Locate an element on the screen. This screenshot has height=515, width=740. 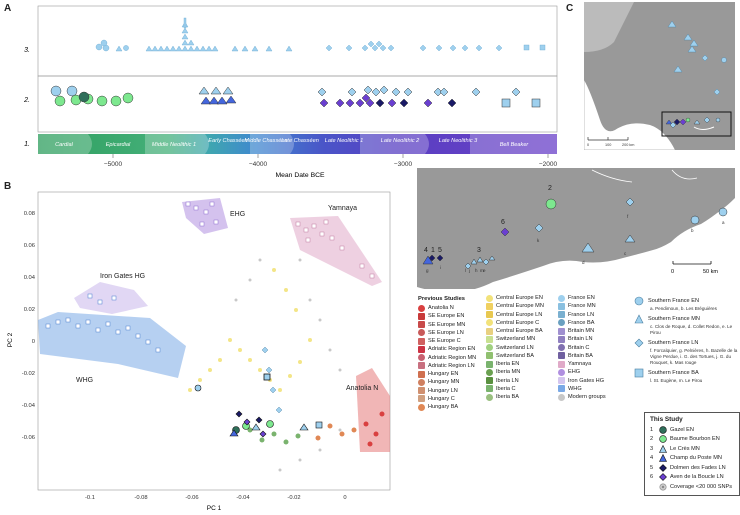
legend-label: Britain LN is located at coordinates (580, 339).